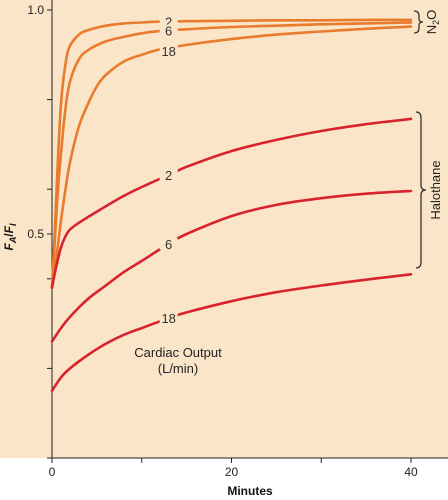  I want to click on y-axis-title-slash: /, so click(9, 235).